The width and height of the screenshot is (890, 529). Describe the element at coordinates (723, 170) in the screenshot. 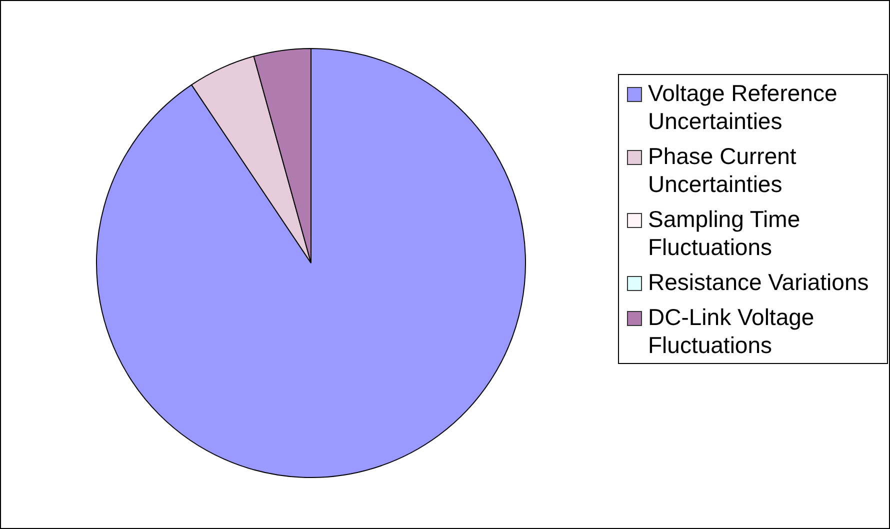

I see `legend-label: Phase Current Uncertainties` at that location.